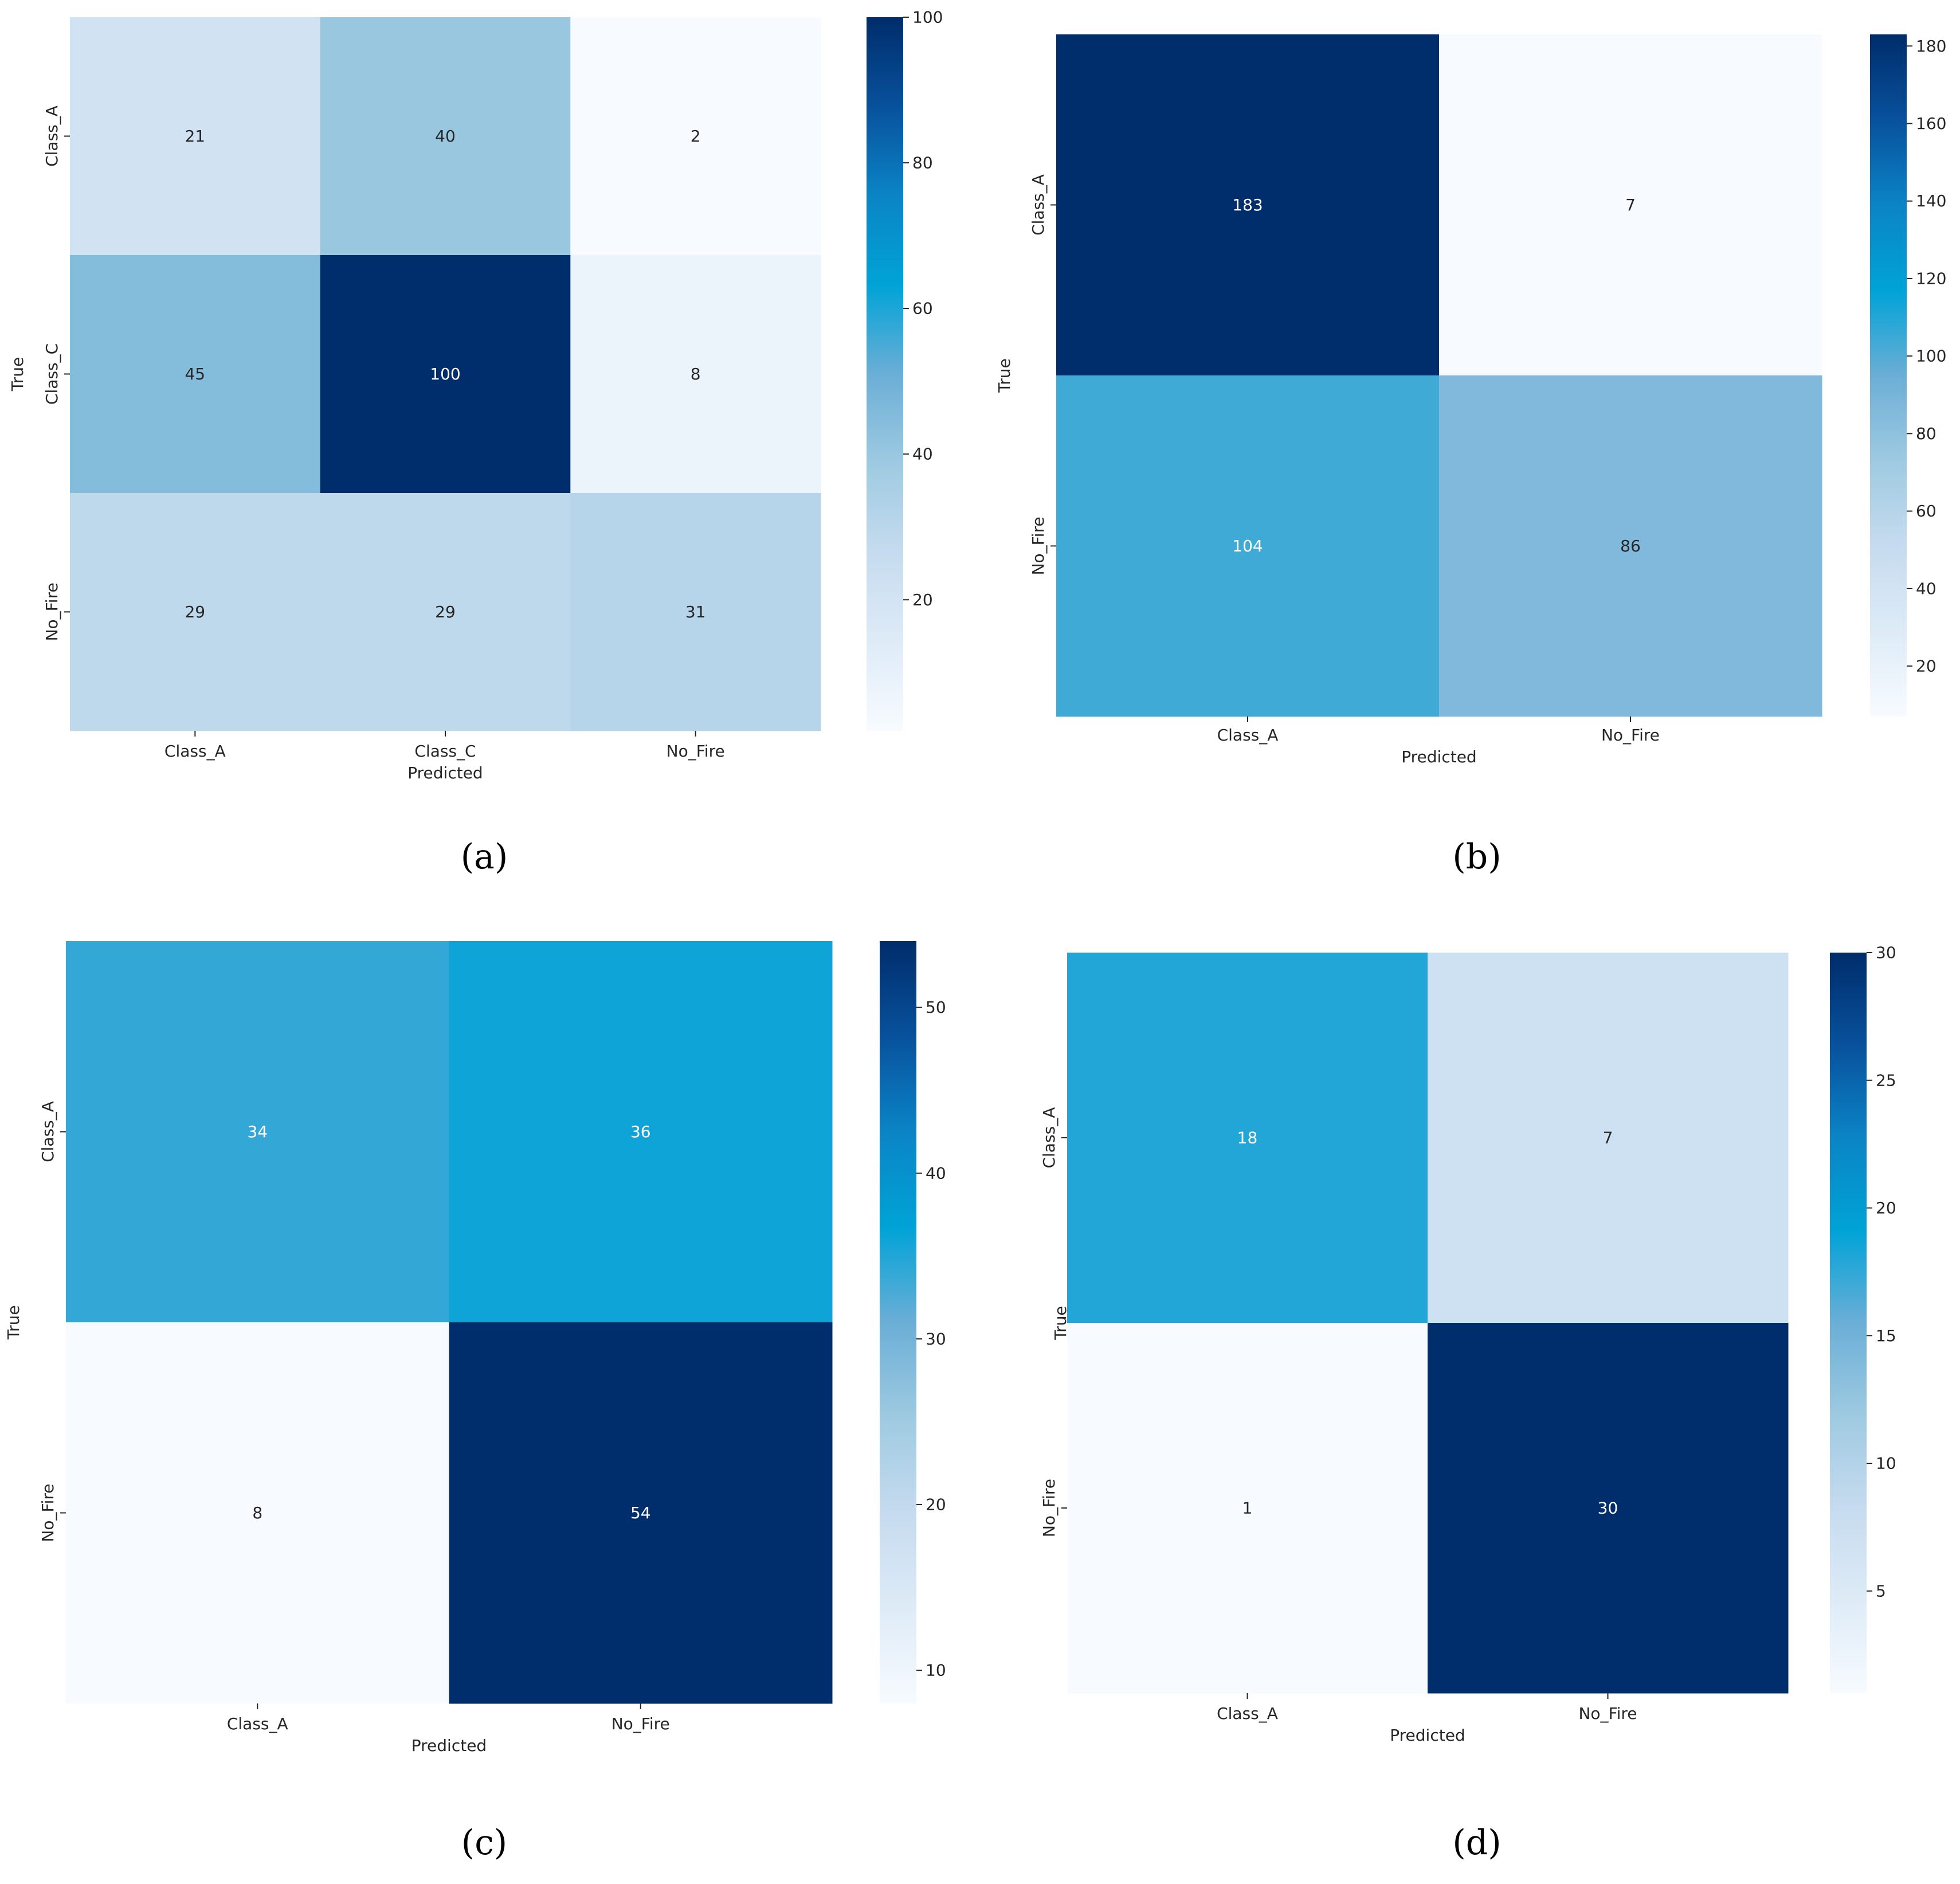 The height and width of the screenshot is (1884, 1960). I want to click on cell-value-label: 31, so click(695, 611).